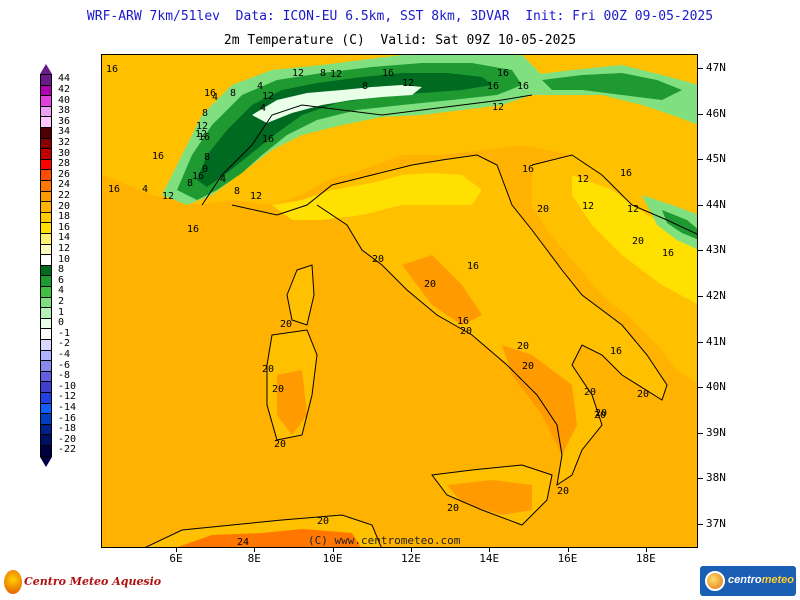 The image size is (800, 600). I want to click on alpine-peaks-snow, so click(337, 104).